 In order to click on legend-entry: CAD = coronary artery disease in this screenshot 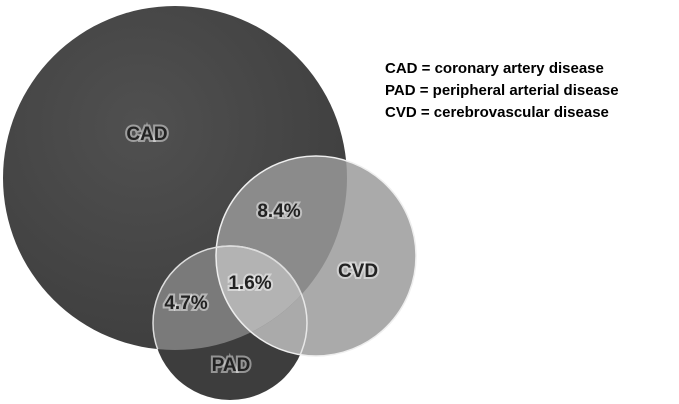, I will do `click(494, 68)`.